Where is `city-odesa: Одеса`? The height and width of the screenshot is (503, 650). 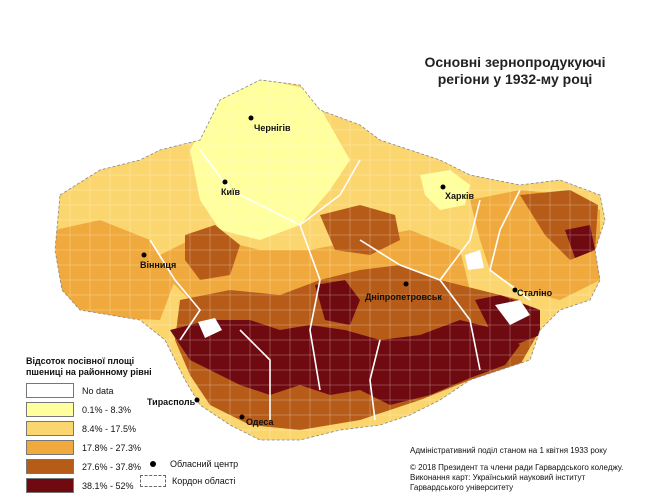
city-odesa: Одеса is located at coordinates (256, 420).